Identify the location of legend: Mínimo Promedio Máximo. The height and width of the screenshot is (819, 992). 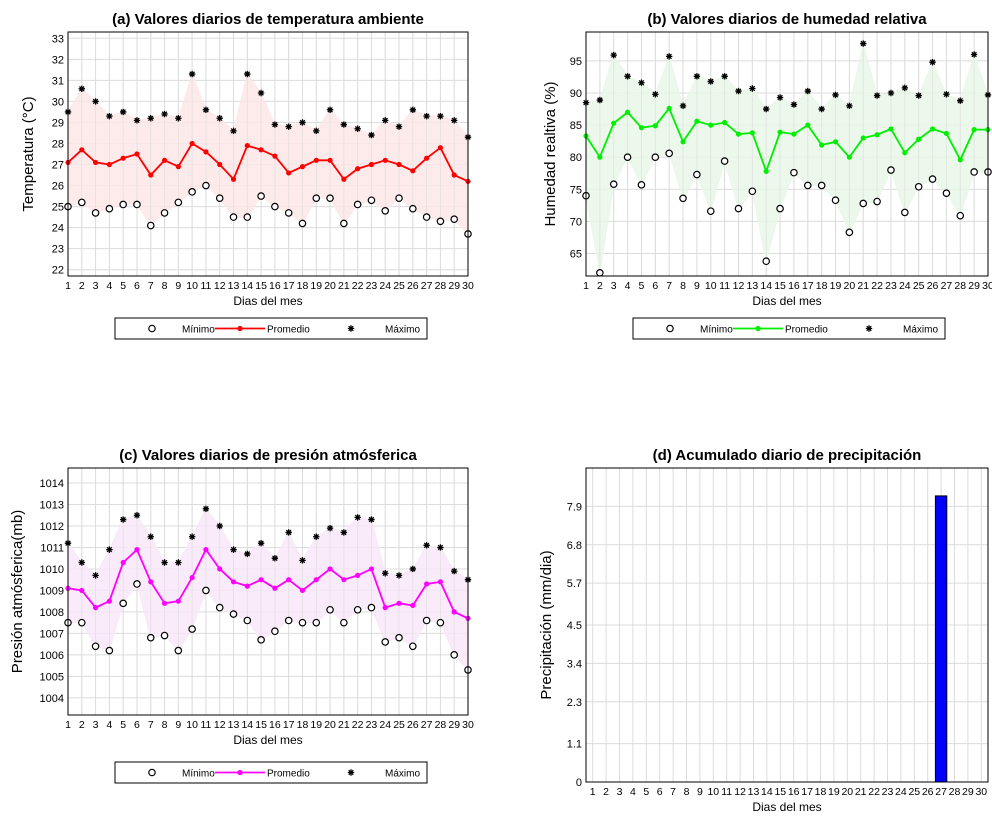
(271, 328).